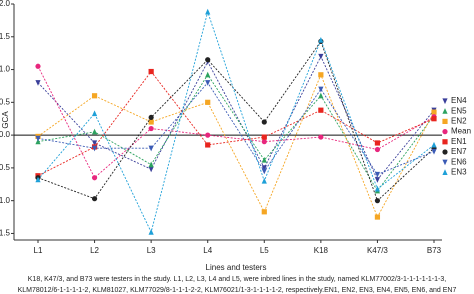 This screenshot has height=294, width=474. I want to click on y-axis-label: GCA, so click(5, 120).